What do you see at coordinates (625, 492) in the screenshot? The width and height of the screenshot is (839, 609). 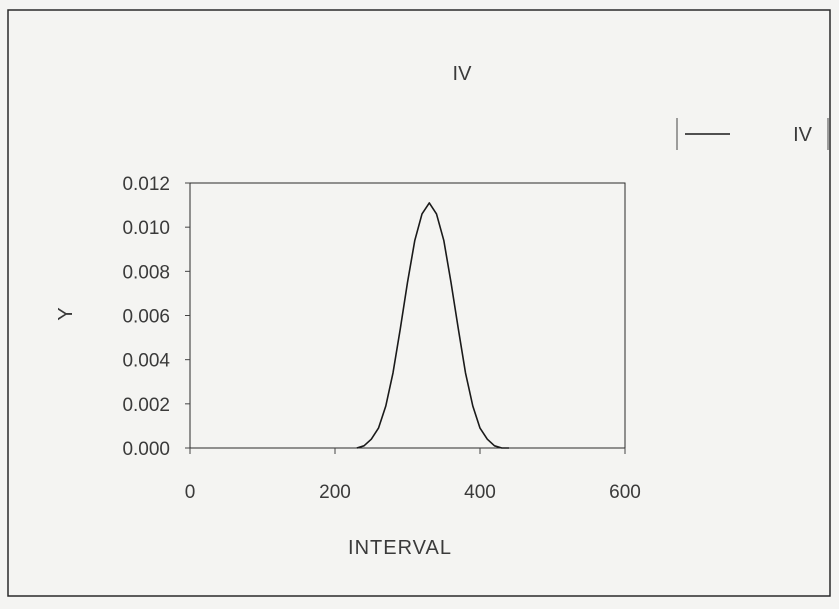 I see `x-tick-label: 600` at bounding box center [625, 492].